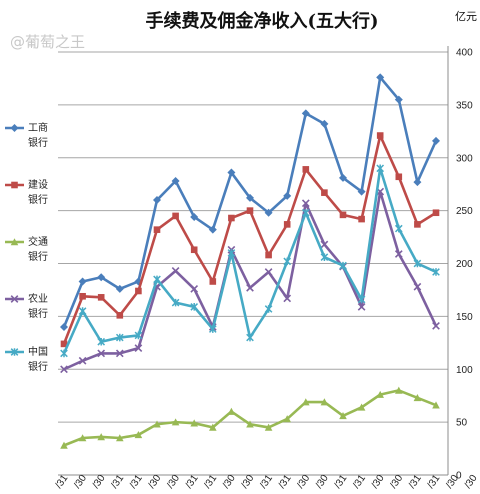 The width and height of the screenshot is (480, 494). Describe the element at coordinates (471, 482) in the screenshot. I see `x-tick-label: /30` at that location.